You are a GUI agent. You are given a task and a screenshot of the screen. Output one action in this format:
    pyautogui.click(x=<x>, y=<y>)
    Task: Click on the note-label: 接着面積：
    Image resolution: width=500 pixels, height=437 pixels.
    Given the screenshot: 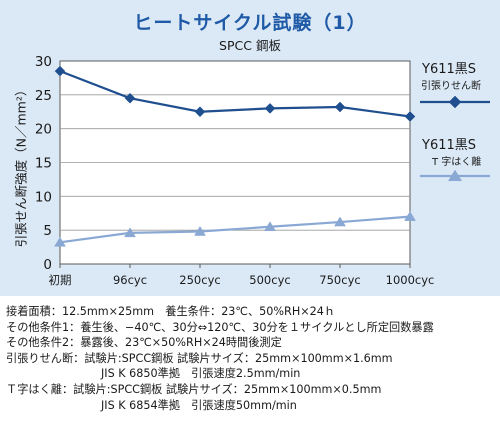 What is the action you would take?
    pyautogui.click(x=34, y=311)
    